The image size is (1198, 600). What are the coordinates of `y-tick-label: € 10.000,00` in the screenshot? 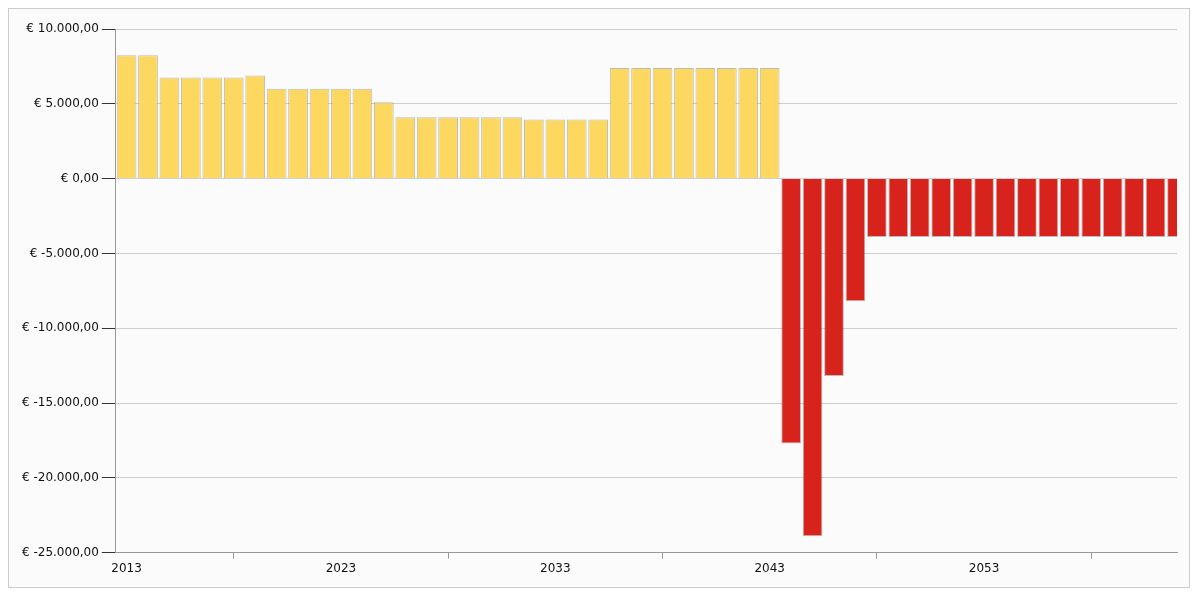 It's located at (62, 28).